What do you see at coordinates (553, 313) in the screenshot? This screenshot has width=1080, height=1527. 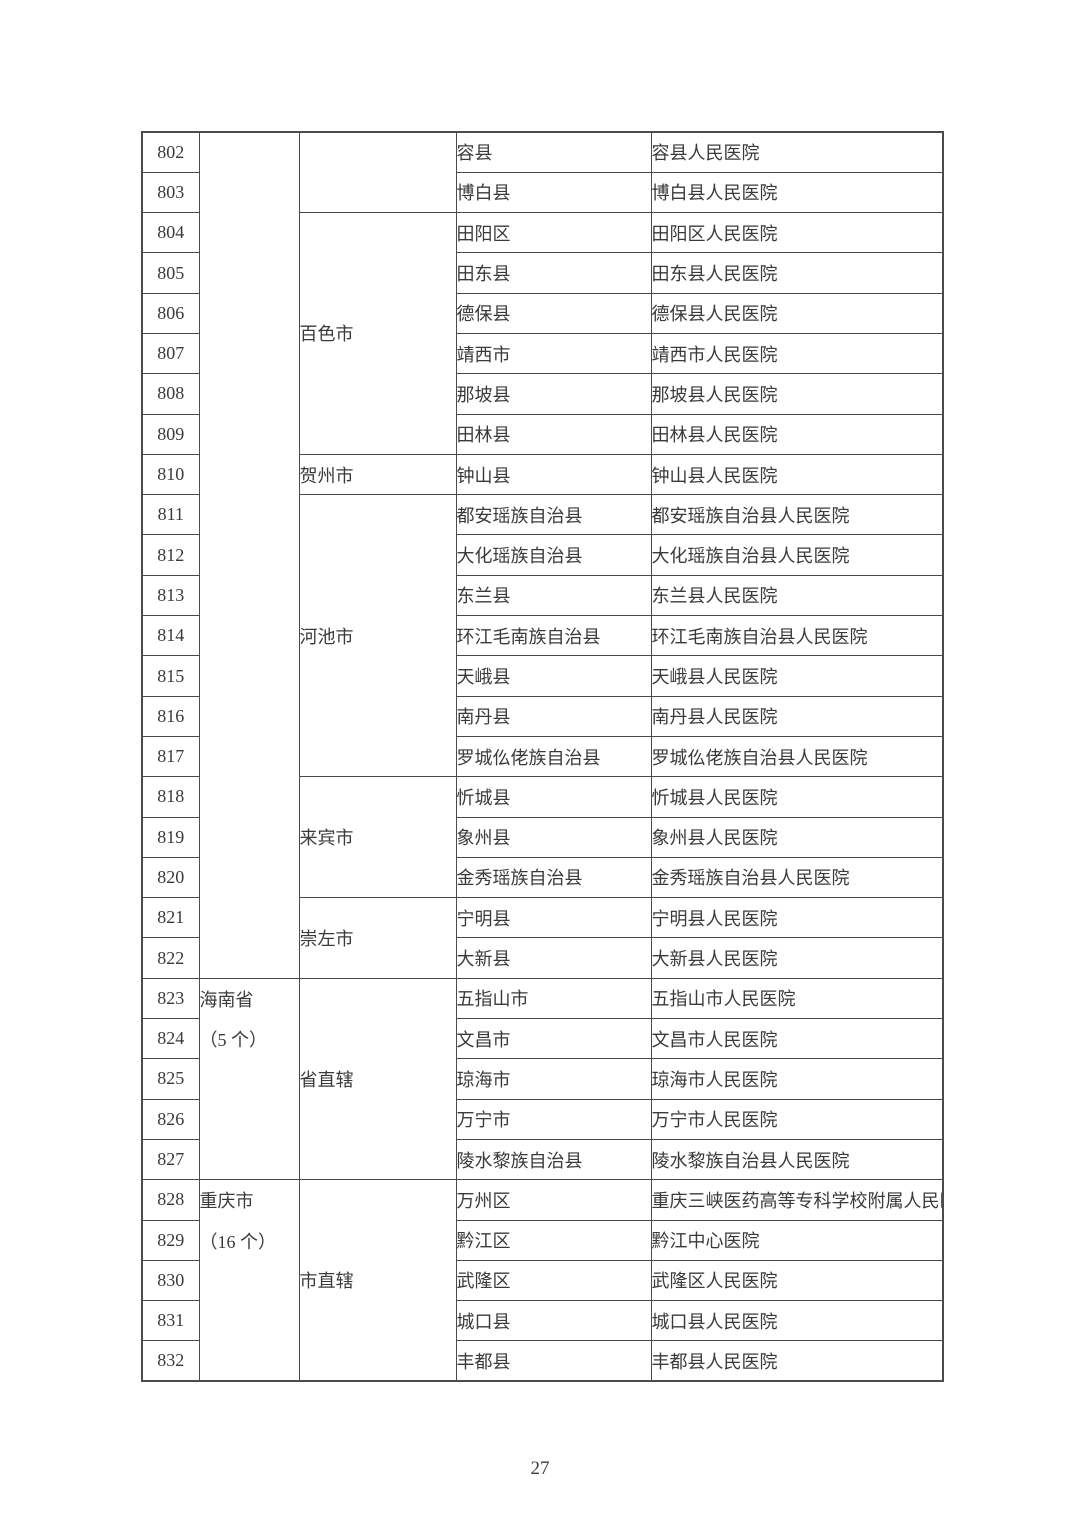 I see `county-cell: 德保县` at bounding box center [553, 313].